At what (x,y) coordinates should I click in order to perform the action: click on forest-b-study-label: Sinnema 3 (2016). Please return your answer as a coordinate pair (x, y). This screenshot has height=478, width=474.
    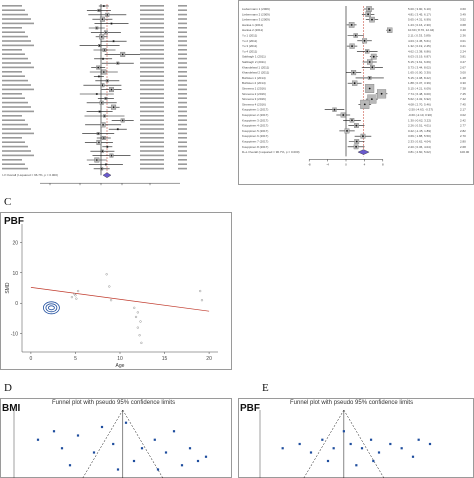
    Looking at the image, I should click on (254, 99).